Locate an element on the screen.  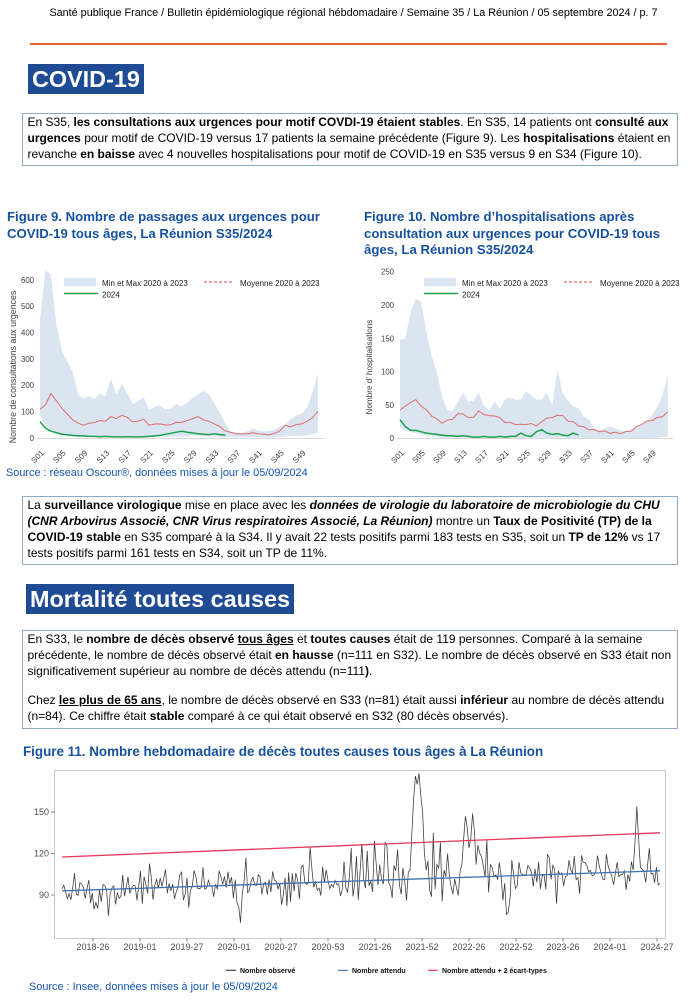
svg-text:Nombre de consultations aux ur: Nombre de consultations aux urgences is located at coordinates (13, 366).